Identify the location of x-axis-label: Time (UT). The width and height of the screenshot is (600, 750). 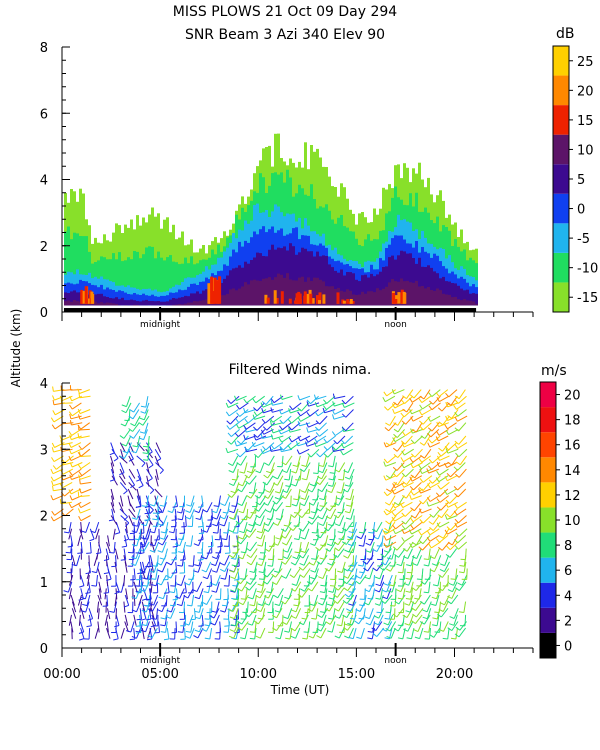
(300, 690).